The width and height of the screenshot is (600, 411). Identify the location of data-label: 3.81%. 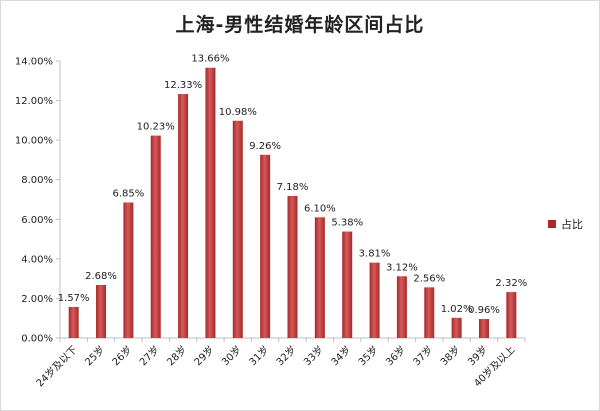
(375, 254).